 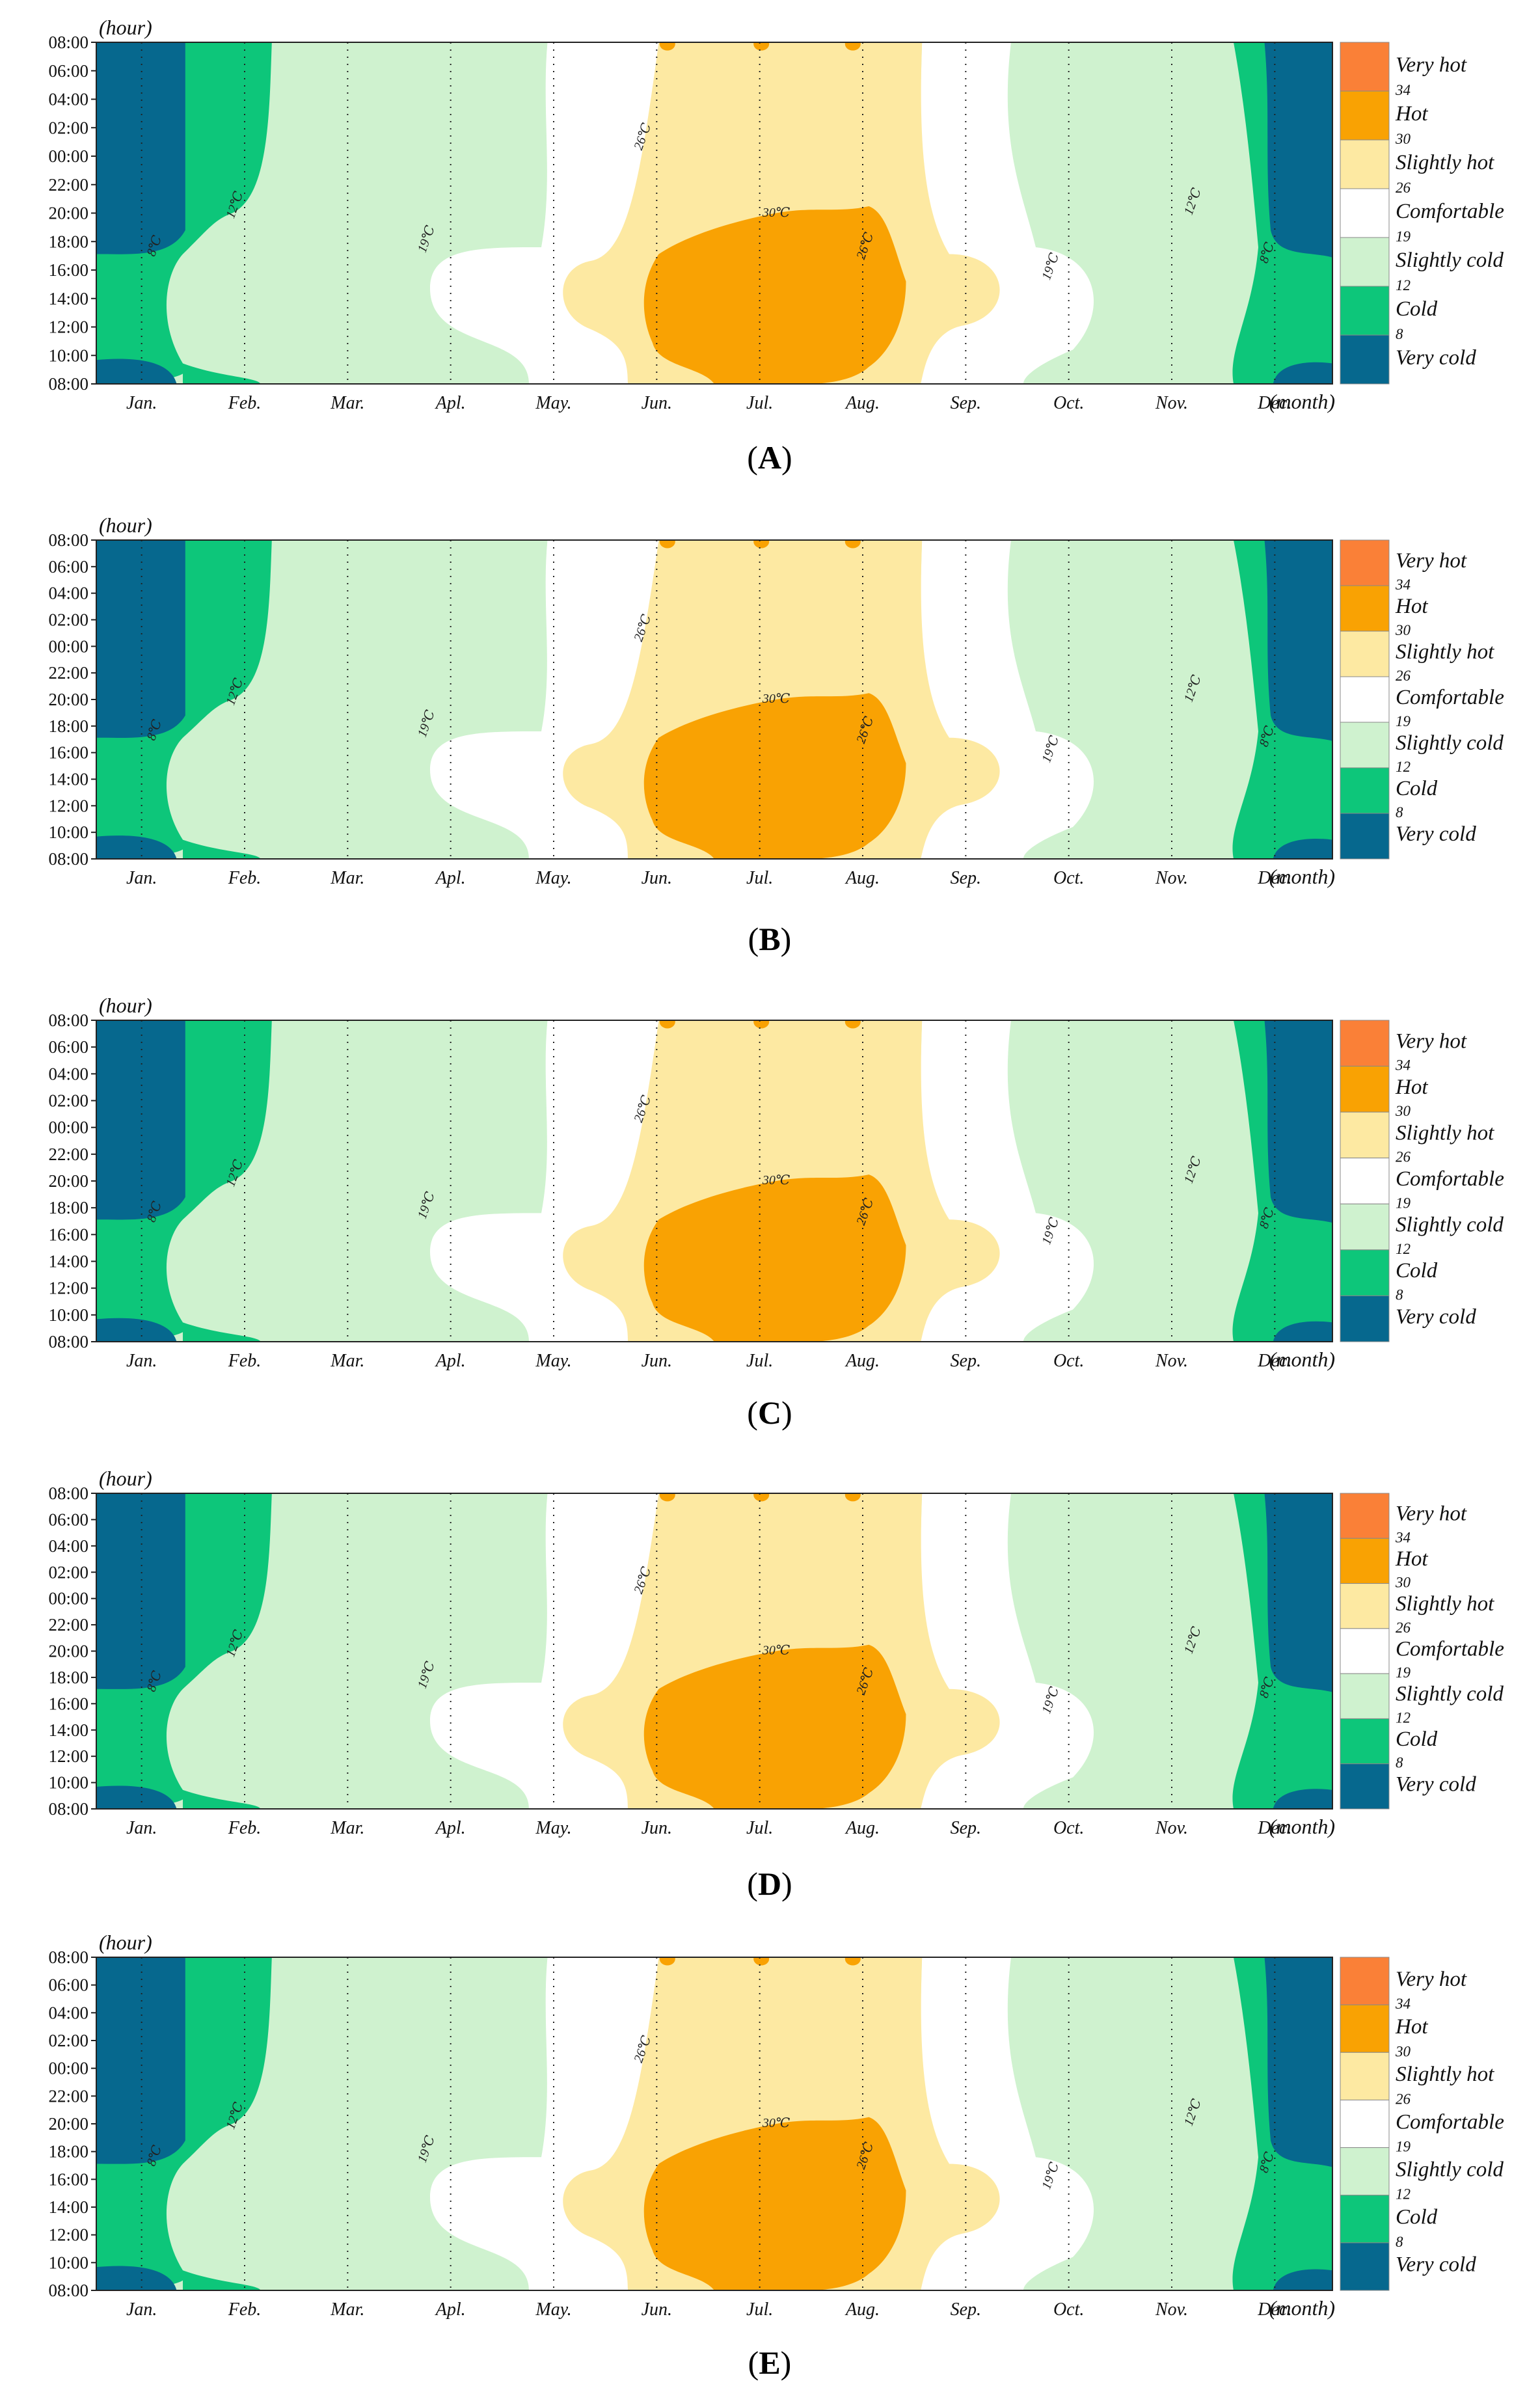 I want to click on legend-label: Very cold, so click(x=1436, y=1784).